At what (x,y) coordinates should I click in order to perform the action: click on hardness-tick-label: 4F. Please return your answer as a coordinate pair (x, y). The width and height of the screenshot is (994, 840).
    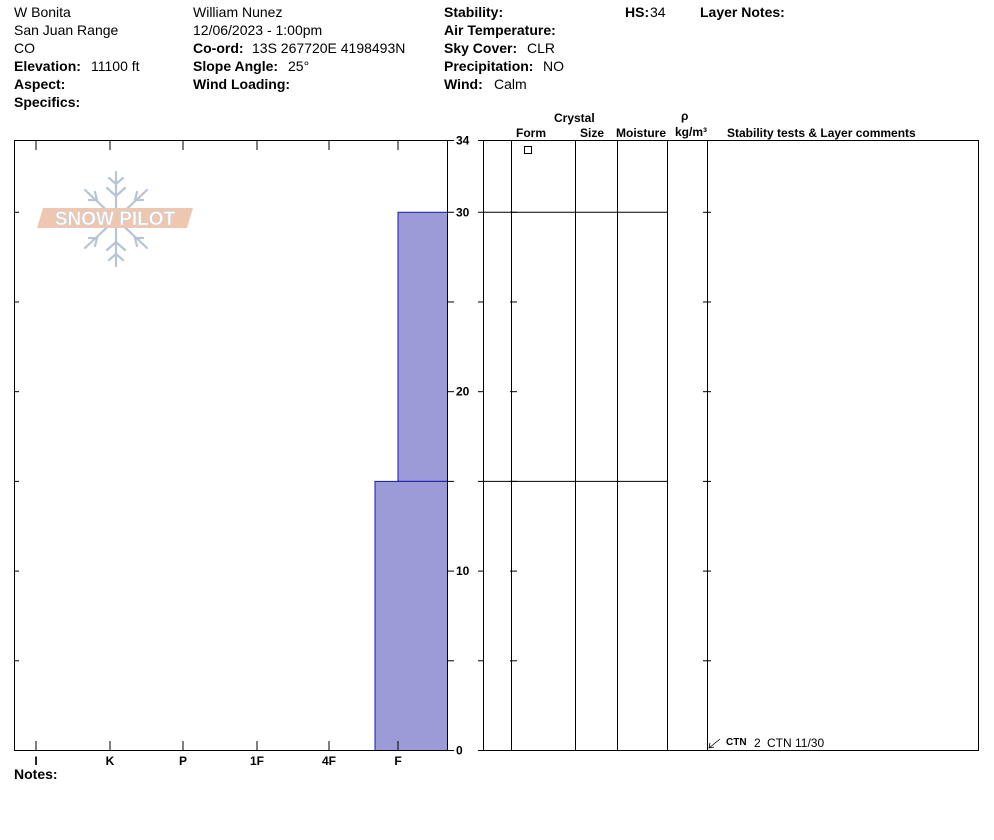
    Looking at the image, I should click on (329, 761).